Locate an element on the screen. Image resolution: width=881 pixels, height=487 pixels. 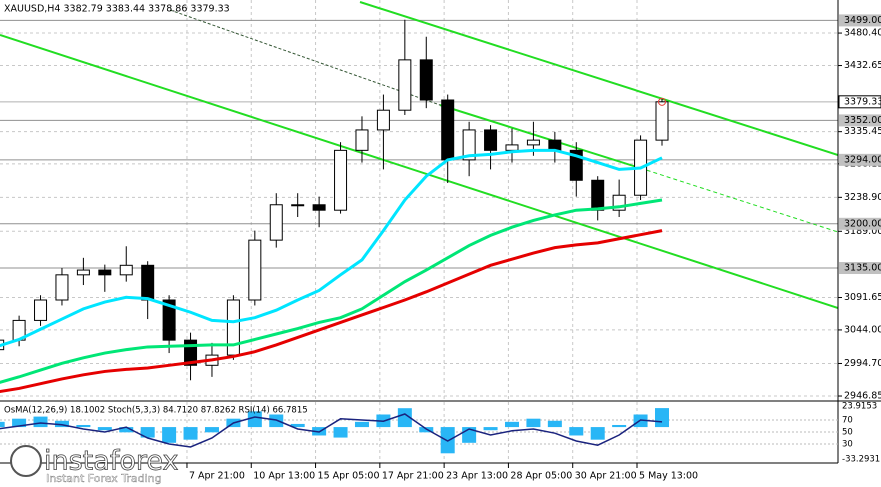
y-tick-label: 3432.65 is located at coordinates (862, 65).